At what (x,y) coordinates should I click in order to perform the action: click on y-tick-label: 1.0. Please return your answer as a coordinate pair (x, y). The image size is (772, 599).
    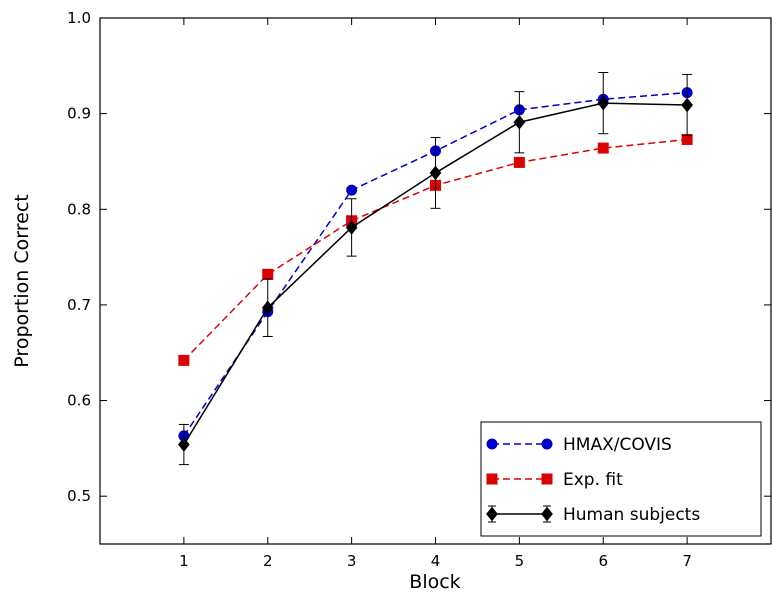
    Looking at the image, I should click on (79, 18).